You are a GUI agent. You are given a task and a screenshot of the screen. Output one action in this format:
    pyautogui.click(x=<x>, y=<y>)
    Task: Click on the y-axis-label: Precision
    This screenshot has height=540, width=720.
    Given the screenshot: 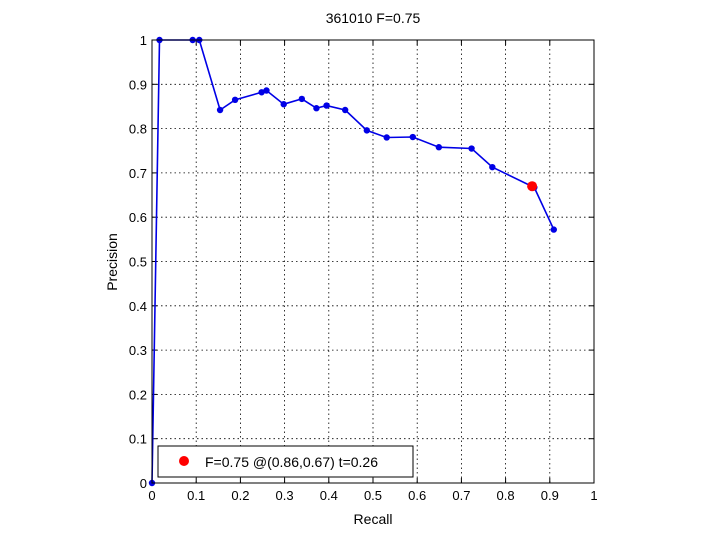 What is the action you would take?
    pyautogui.click(x=112, y=262)
    